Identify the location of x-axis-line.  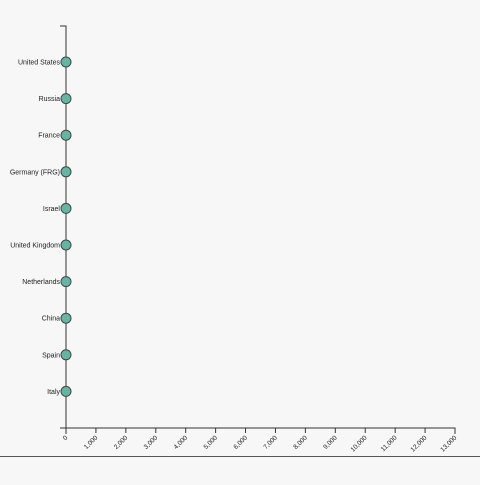
(260, 430).